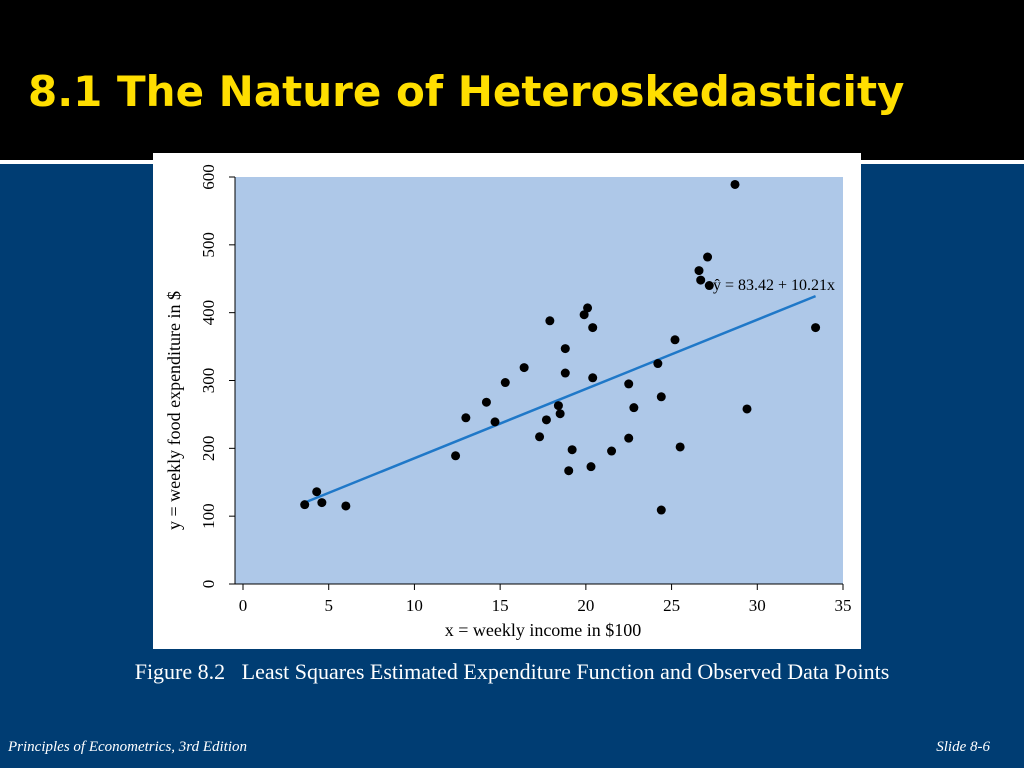  I want to click on fit-annotation: ŷ = 83.42 + 10.21x, so click(774, 285).